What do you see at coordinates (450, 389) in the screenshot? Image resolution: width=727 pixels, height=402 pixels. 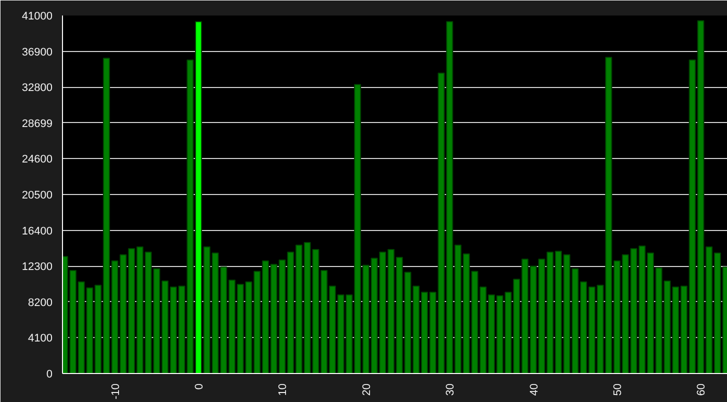 I see `x-tick-label: 30` at bounding box center [450, 389].